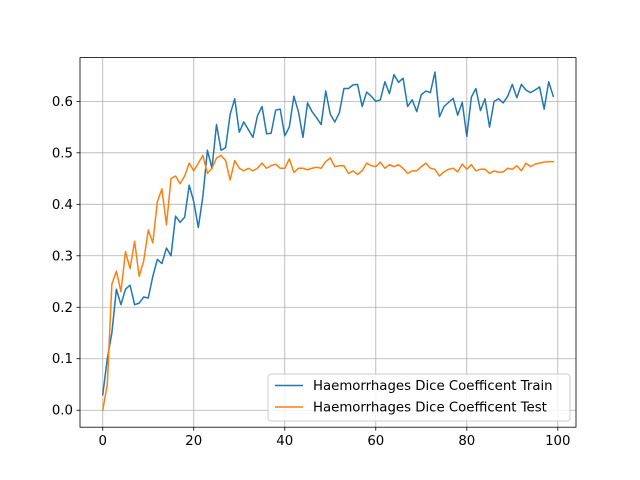  What do you see at coordinates (103, 441) in the screenshot?
I see `x-tick-label: 0` at bounding box center [103, 441].